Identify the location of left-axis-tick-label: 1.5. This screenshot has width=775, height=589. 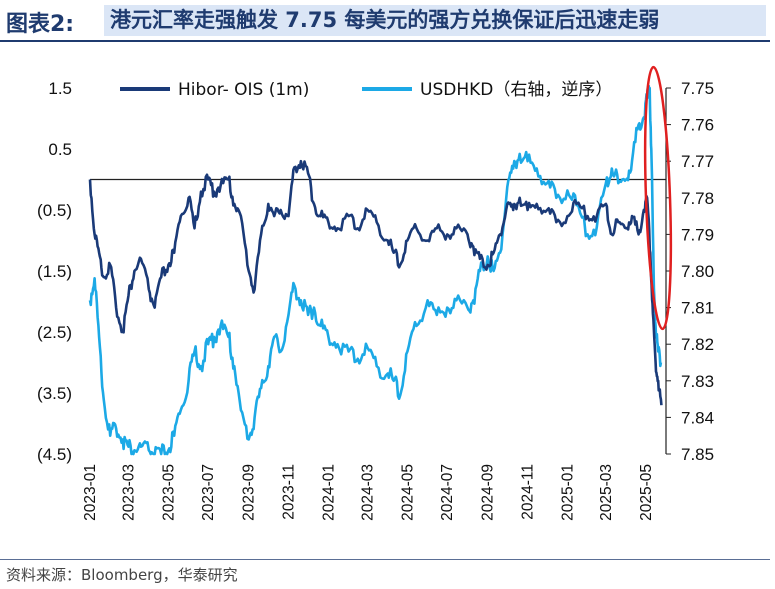
(60, 88).